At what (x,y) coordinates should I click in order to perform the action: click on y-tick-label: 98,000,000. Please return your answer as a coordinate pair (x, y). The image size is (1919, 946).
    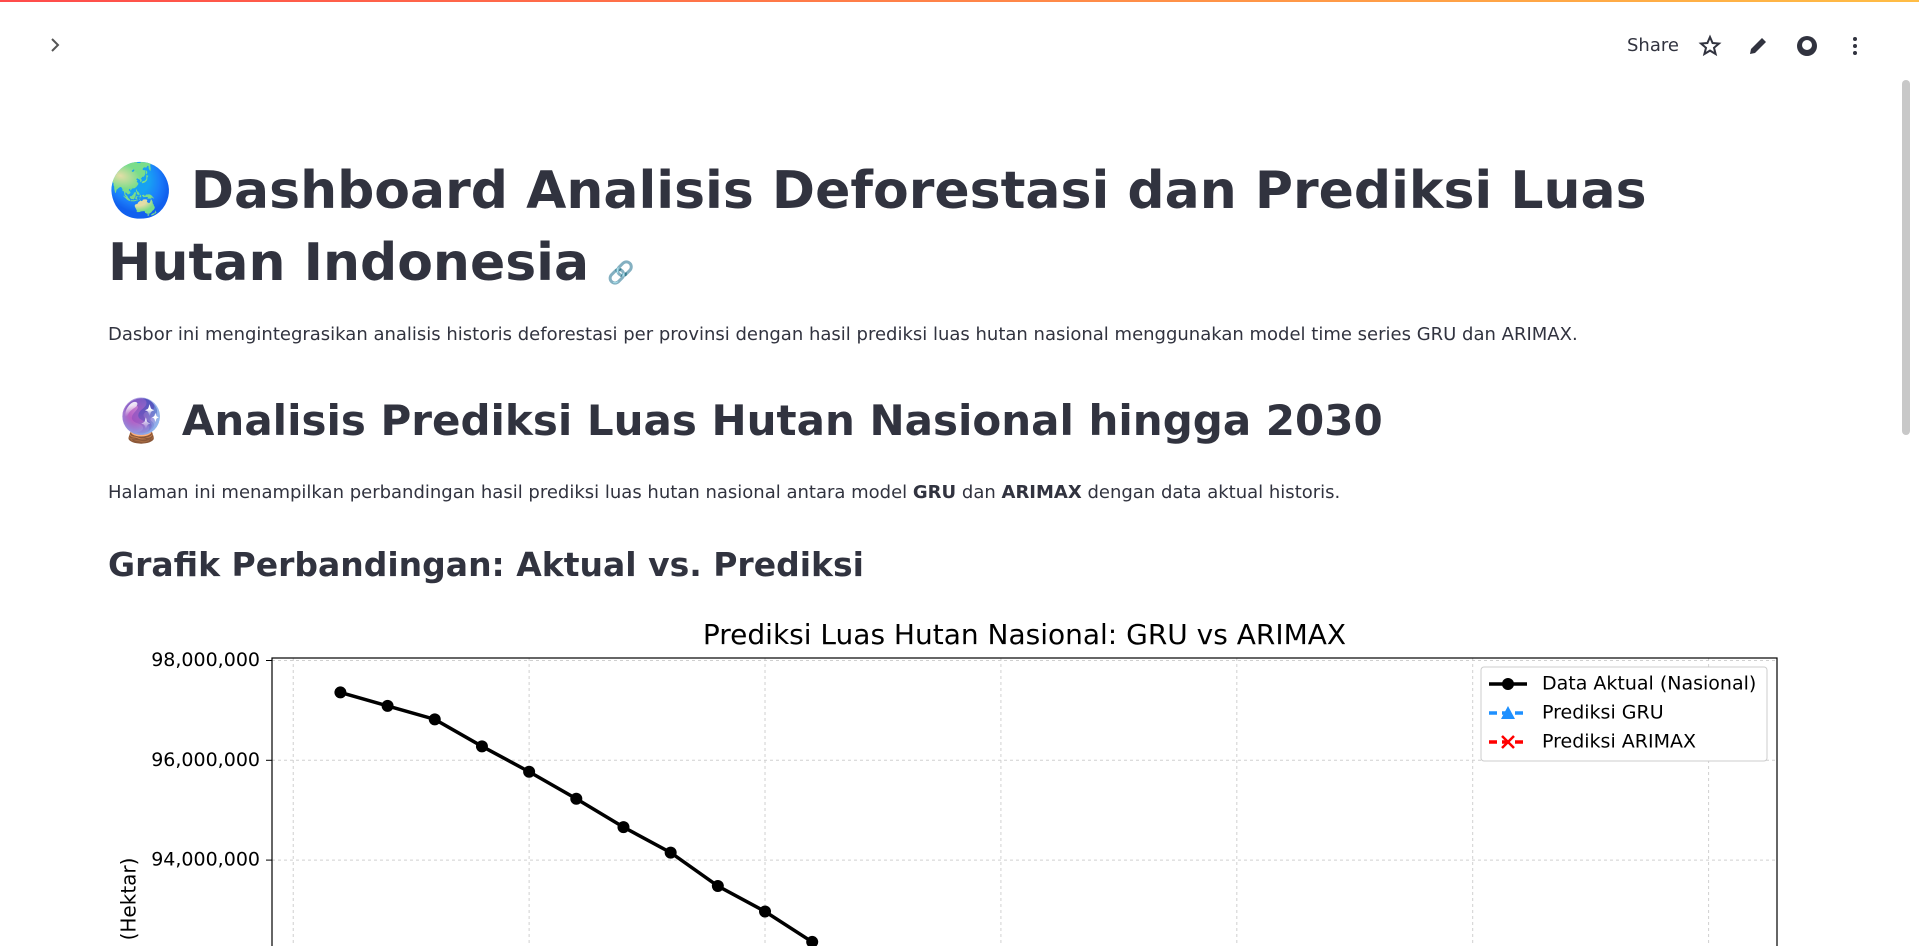
    Looking at the image, I should click on (205, 660).